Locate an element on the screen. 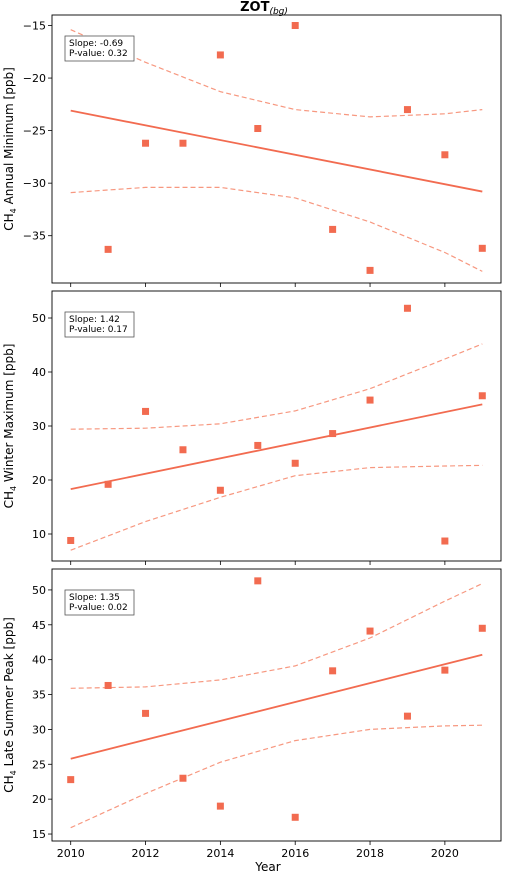  subplot-2-ci-upper is located at coordinates (276, 386).